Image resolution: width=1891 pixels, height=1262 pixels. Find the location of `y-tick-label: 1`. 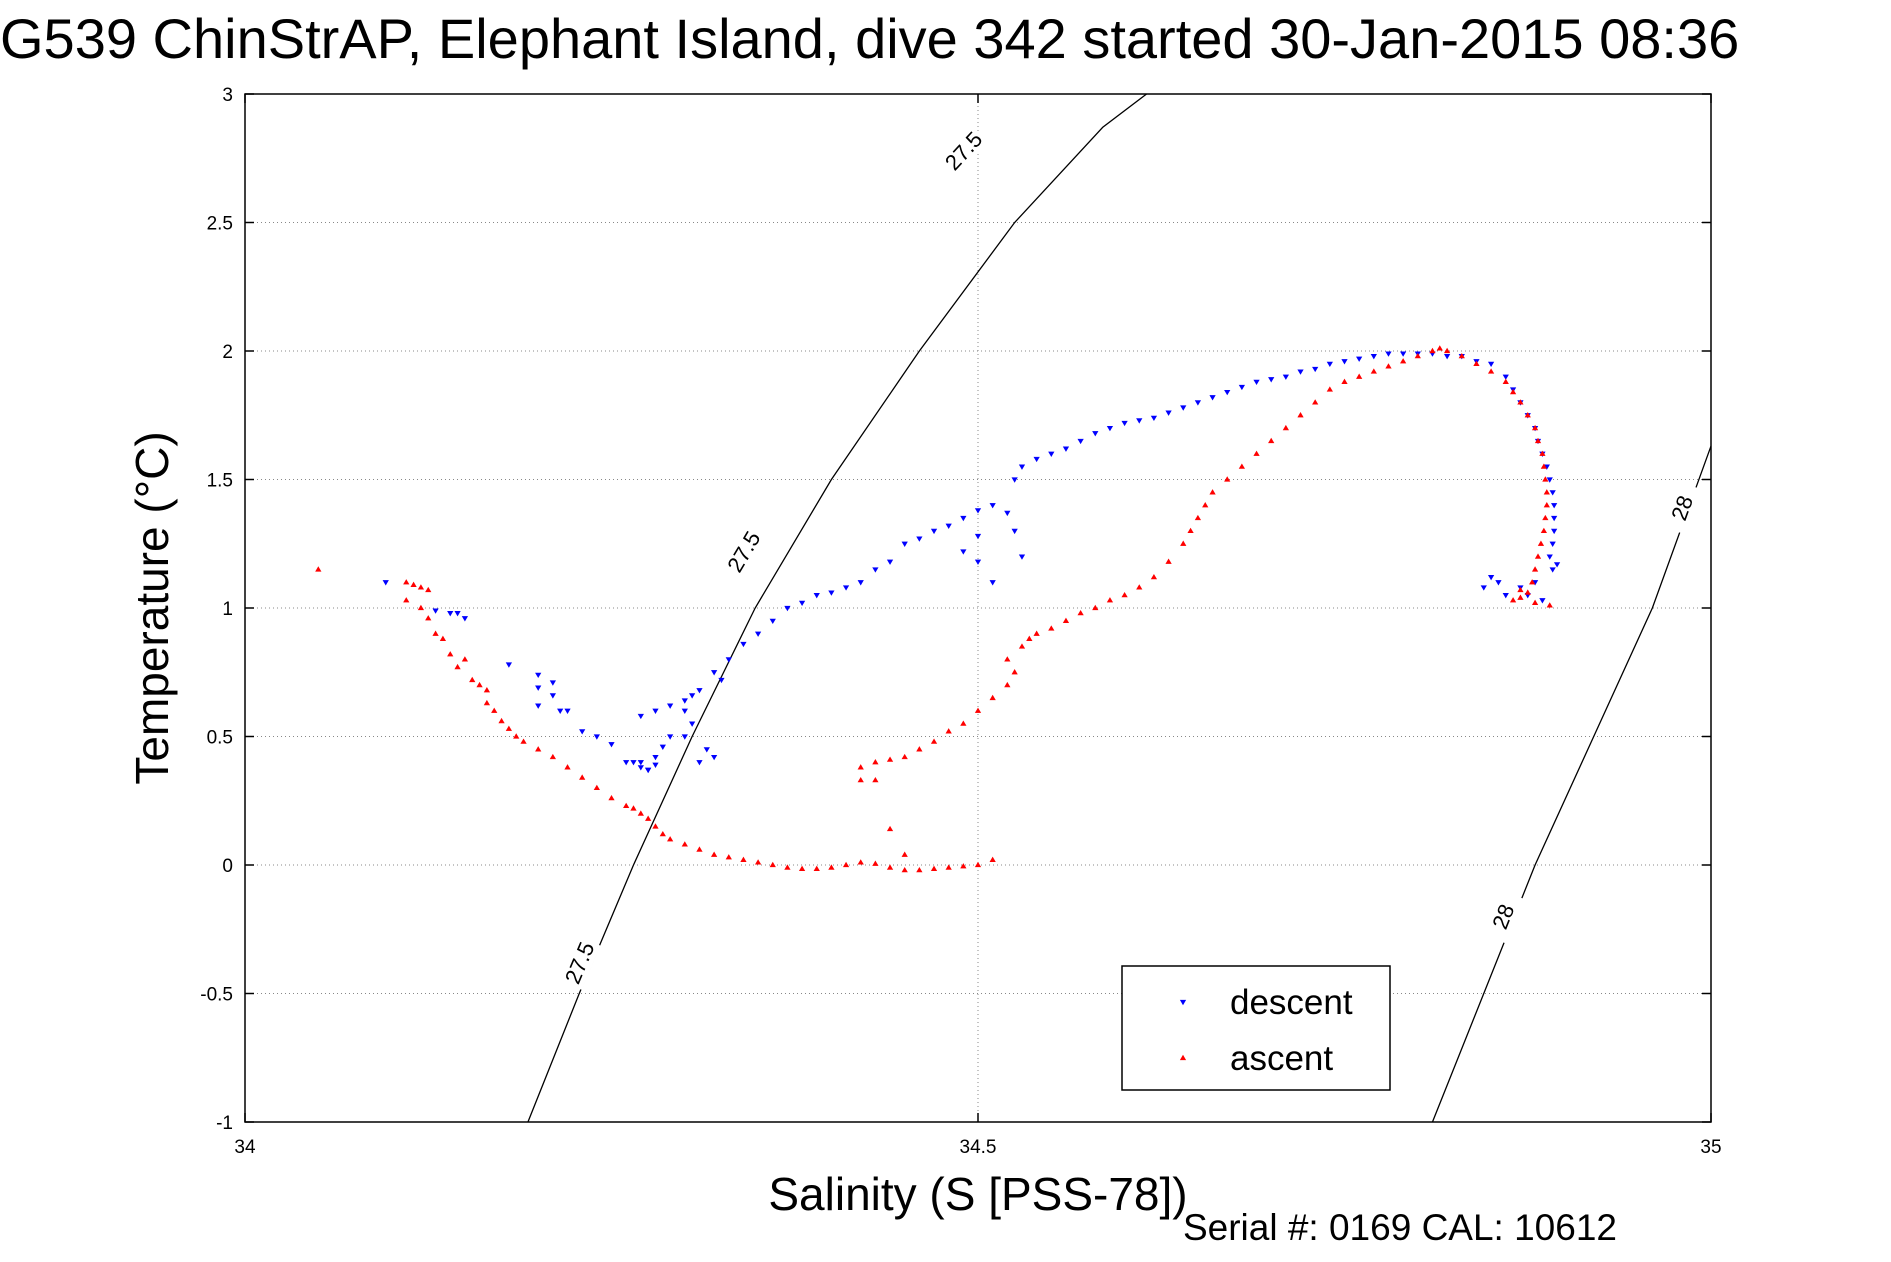

y-tick-label: 1 is located at coordinates (227, 609).